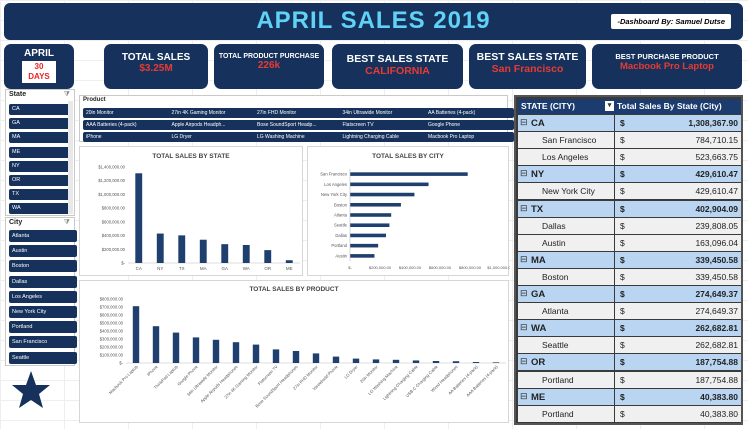 The height and width of the screenshot is (429, 748). What do you see at coordinates (538, 123) in the screenshot?
I see `pivot-row-label: CA` at bounding box center [538, 123].